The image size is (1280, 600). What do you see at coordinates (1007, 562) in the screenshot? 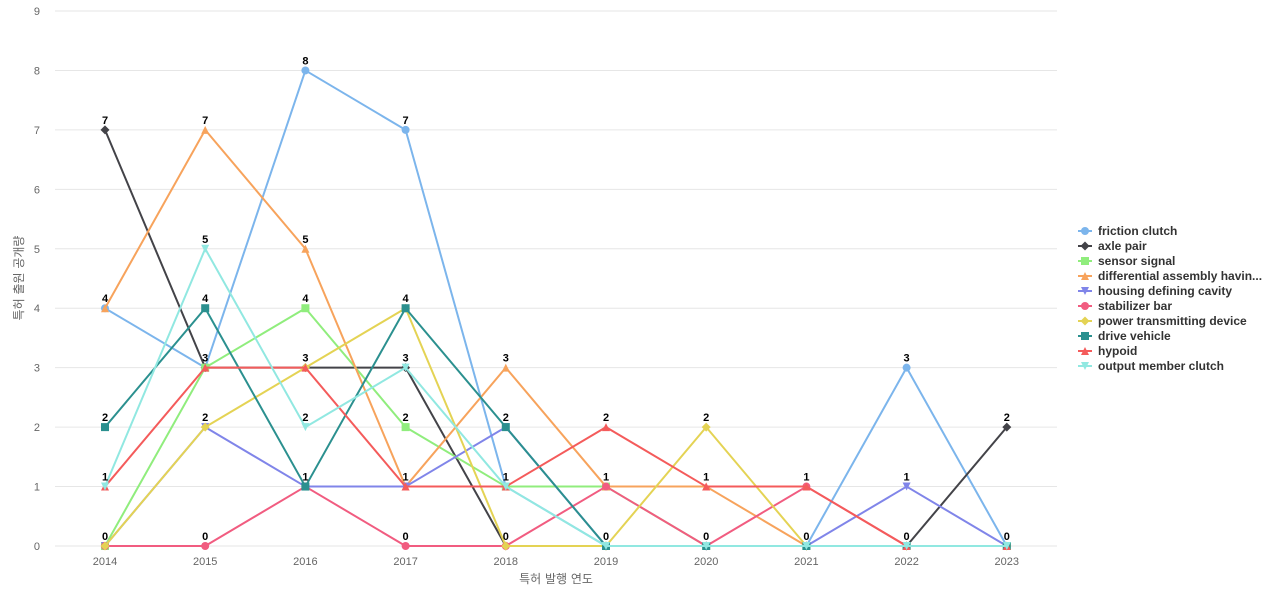
I see `x-tick-label: 2023` at bounding box center [1007, 562].